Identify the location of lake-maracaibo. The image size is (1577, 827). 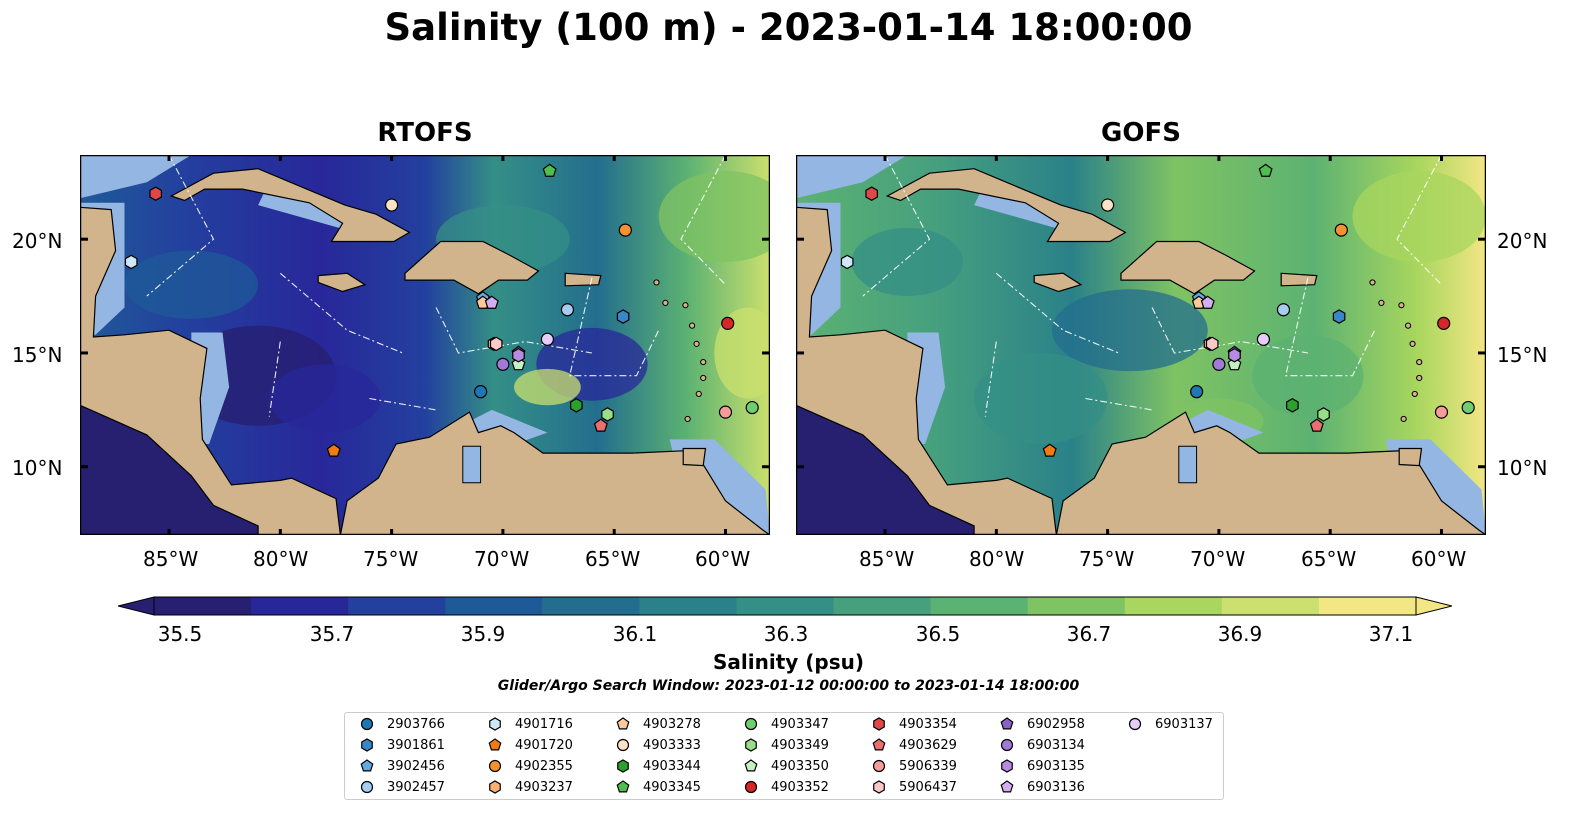
(1188, 464).